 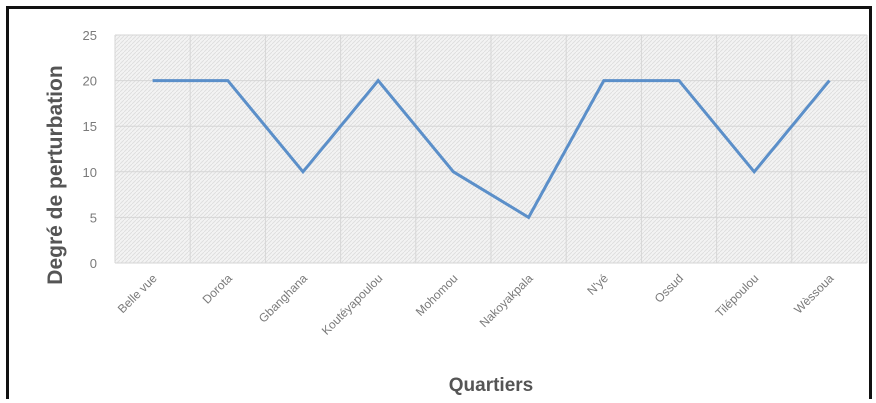 What do you see at coordinates (90, 149) in the screenshot?
I see `y-axis-ticks: 0 5 10 15 20 25` at bounding box center [90, 149].